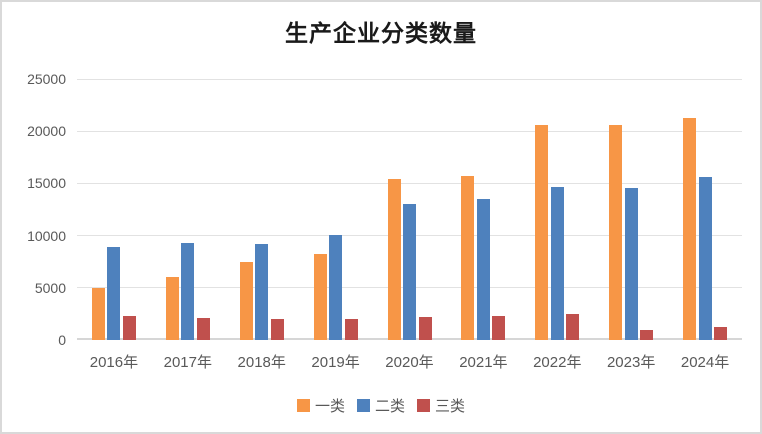 This screenshot has height=434, width=762. I want to click on y-tick-label: 5000, so click(50, 287).